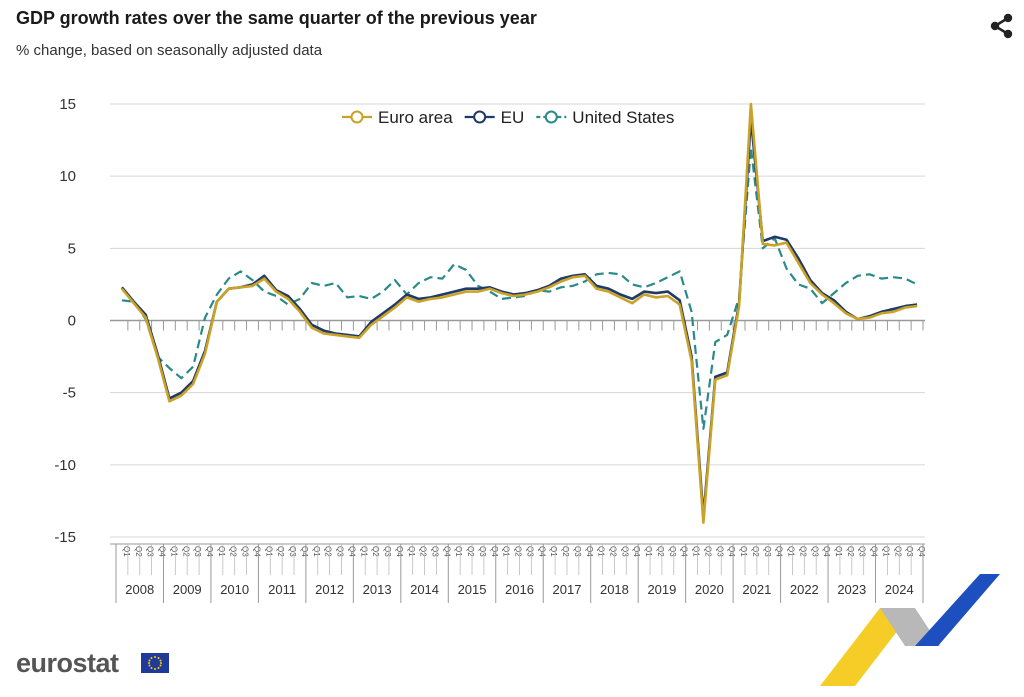 The width and height of the screenshot is (1024, 697). Describe the element at coordinates (756, 589) in the screenshot. I see `year-label: 2021` at that location.